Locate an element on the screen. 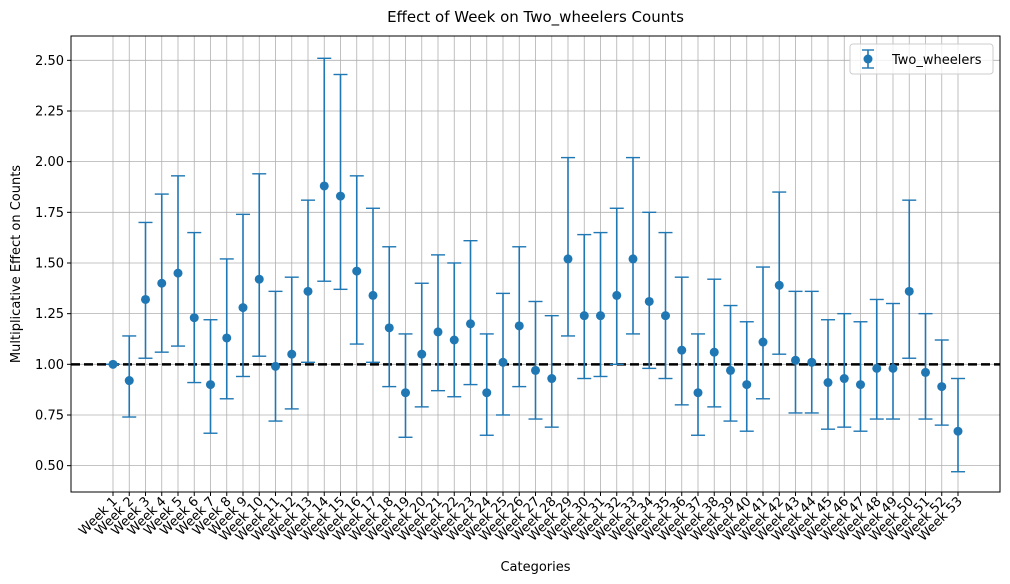  y-axis-label: Multiplicative Effect on Counts is located at coordinates (16, 264).